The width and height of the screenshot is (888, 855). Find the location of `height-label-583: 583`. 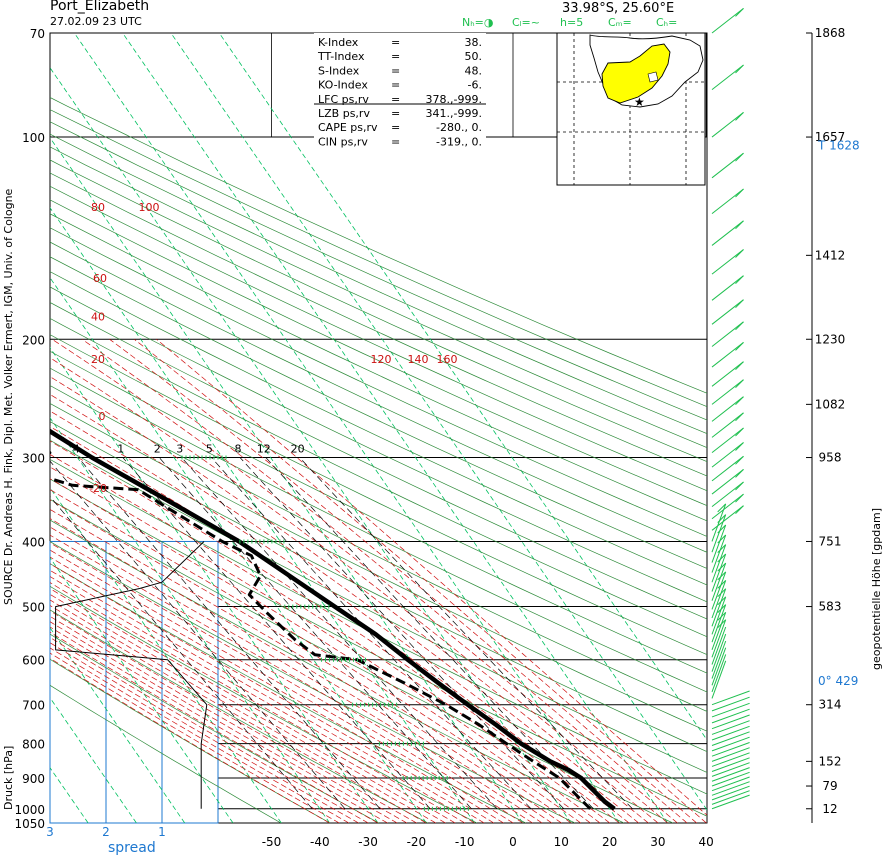

height-label-583: 583 is located at coordinates (830, 607).